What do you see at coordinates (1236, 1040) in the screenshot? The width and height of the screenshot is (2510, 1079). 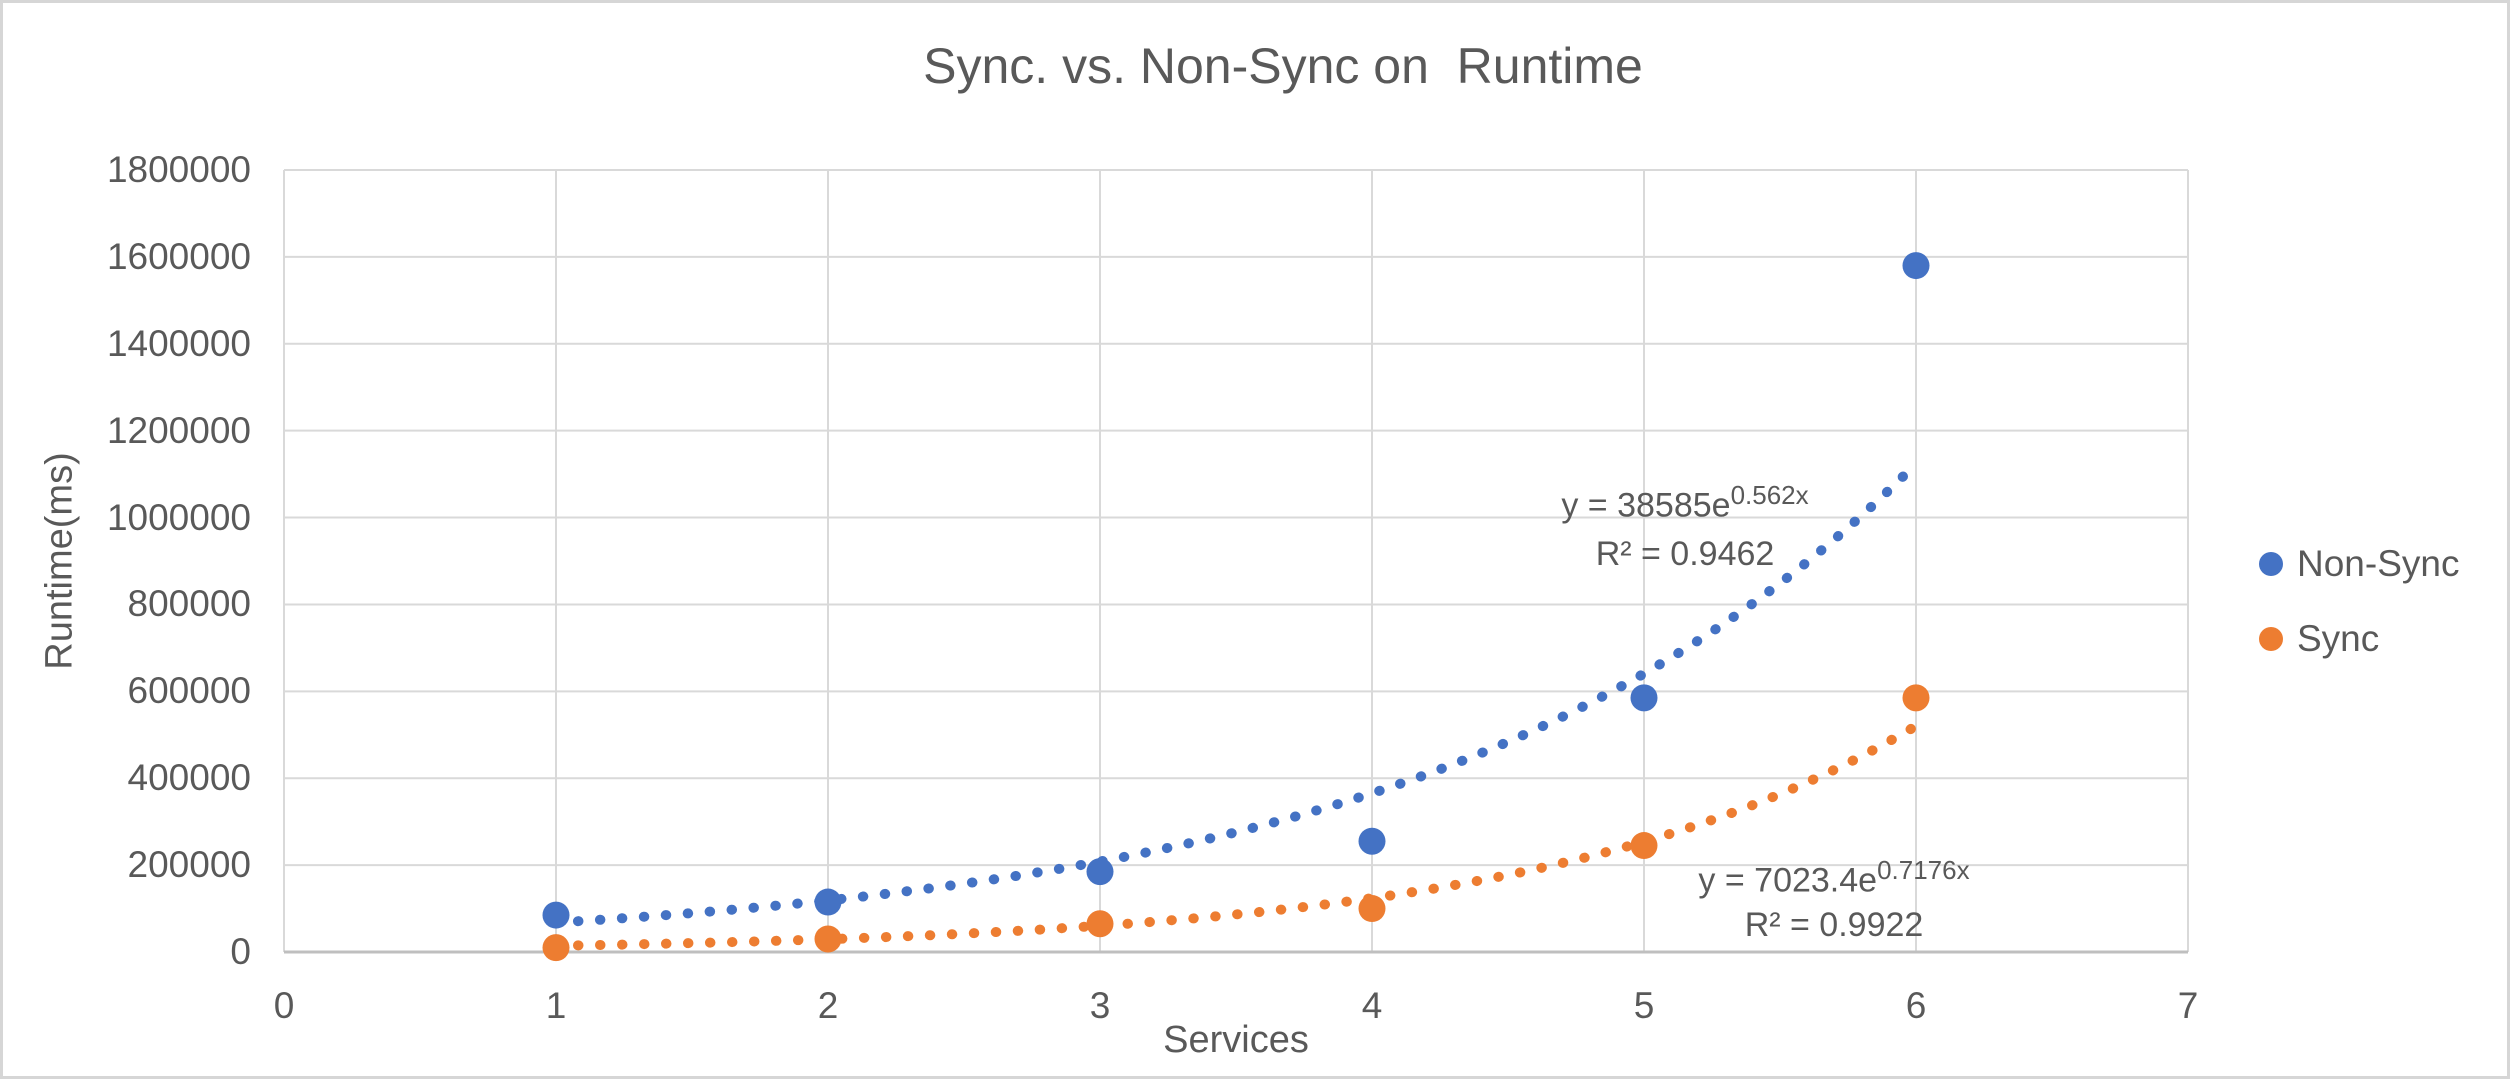 I see `x-axis-title: Services` at bounding box center [1236, 1040].